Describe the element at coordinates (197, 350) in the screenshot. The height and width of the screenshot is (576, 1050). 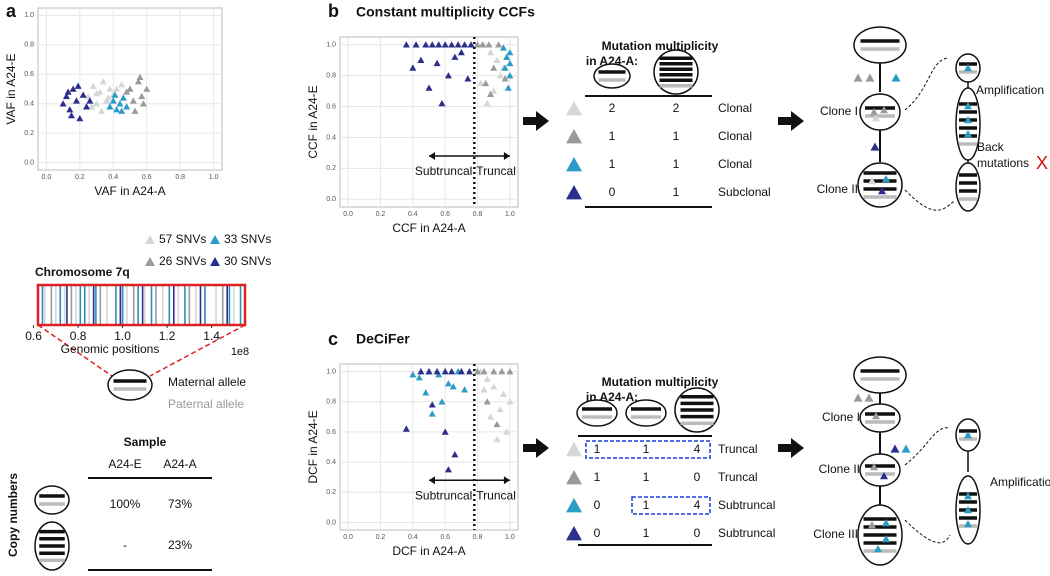
I see `zoom-line` at that location.